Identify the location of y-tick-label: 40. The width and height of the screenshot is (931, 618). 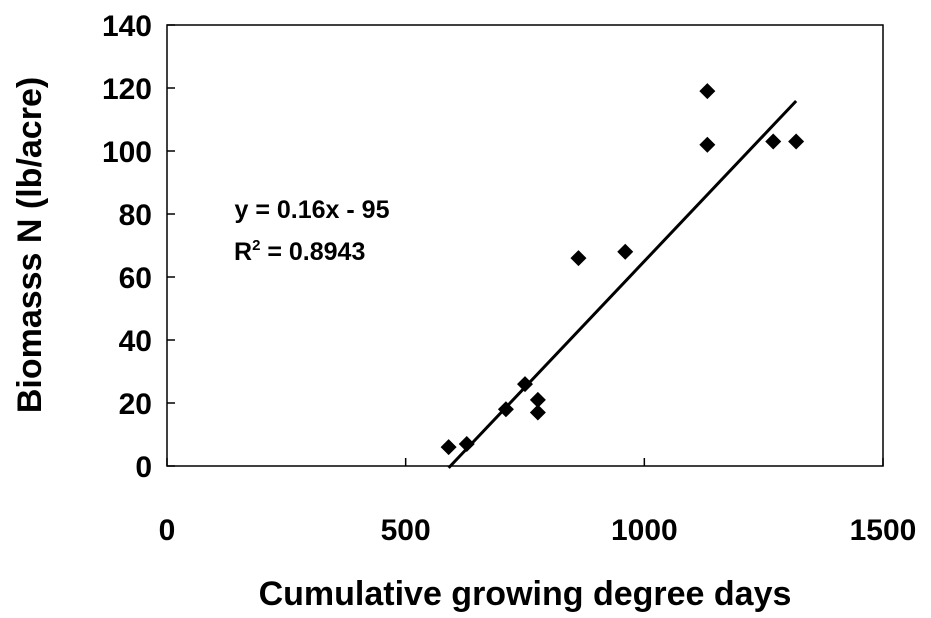
(135, 341).